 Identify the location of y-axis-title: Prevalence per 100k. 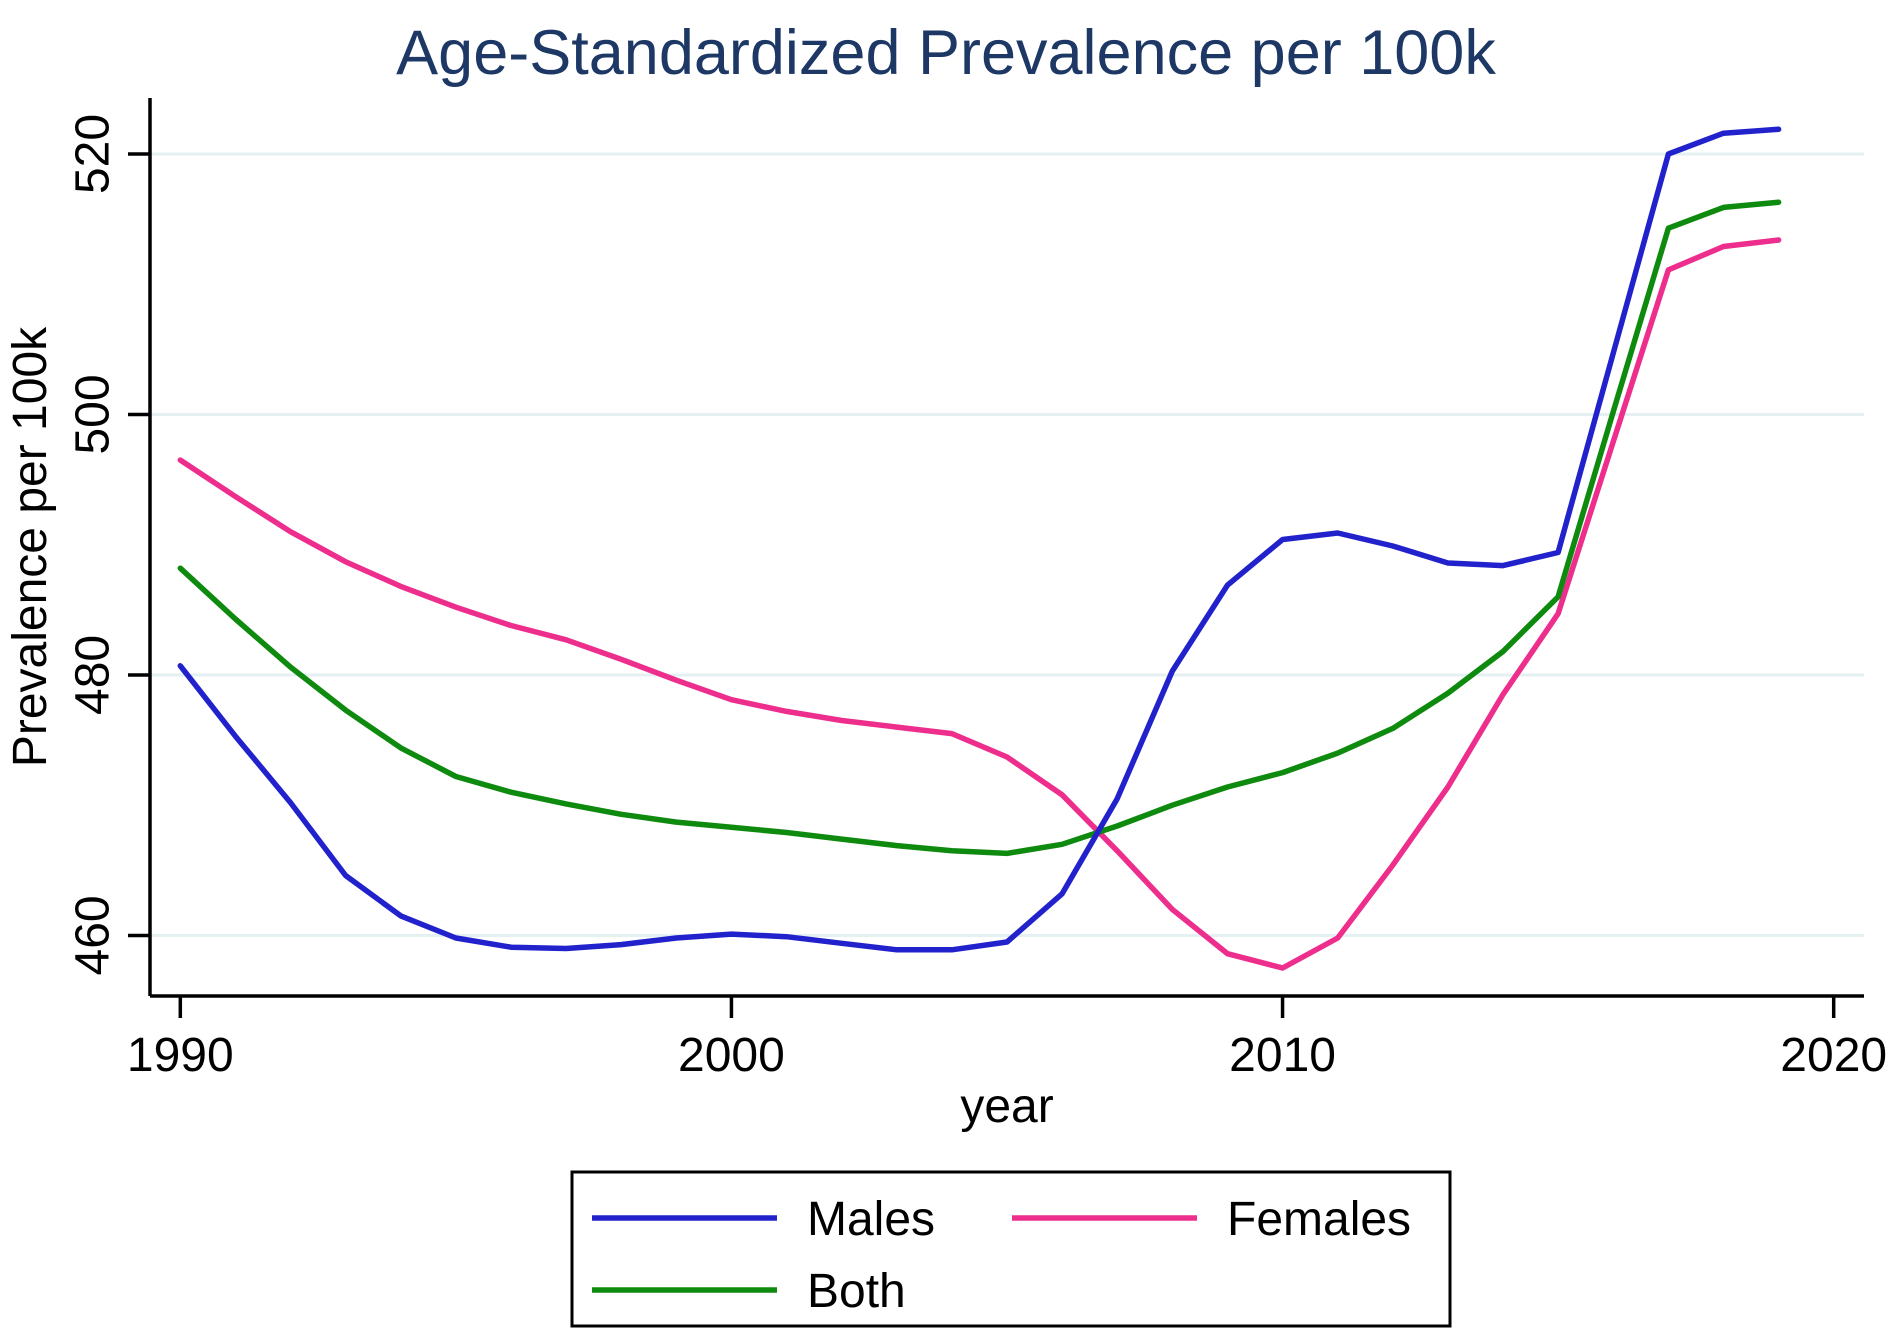
(30, 546).